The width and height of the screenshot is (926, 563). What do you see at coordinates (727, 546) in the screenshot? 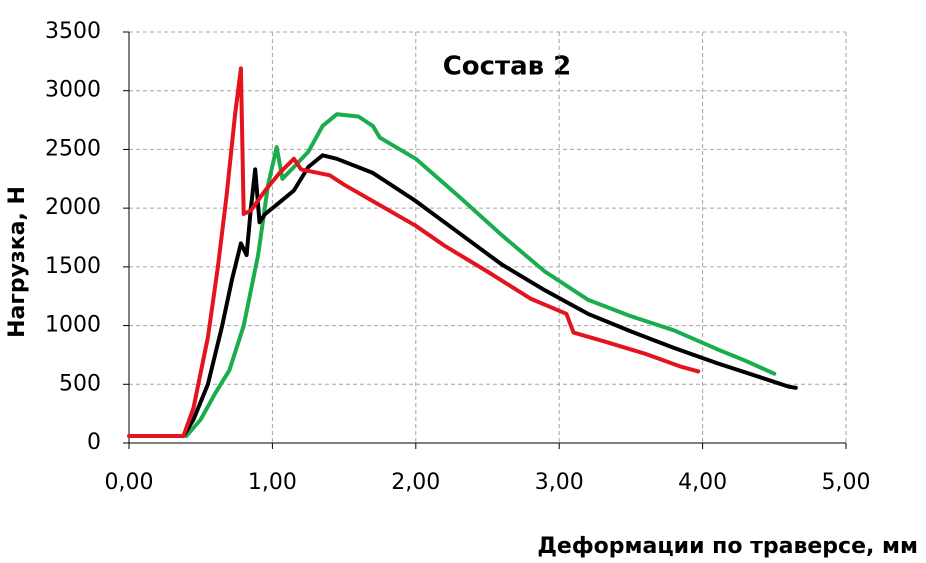
I see `x-axis-label: Деформации по траверсе, мм` at bounding box center [727, 546].